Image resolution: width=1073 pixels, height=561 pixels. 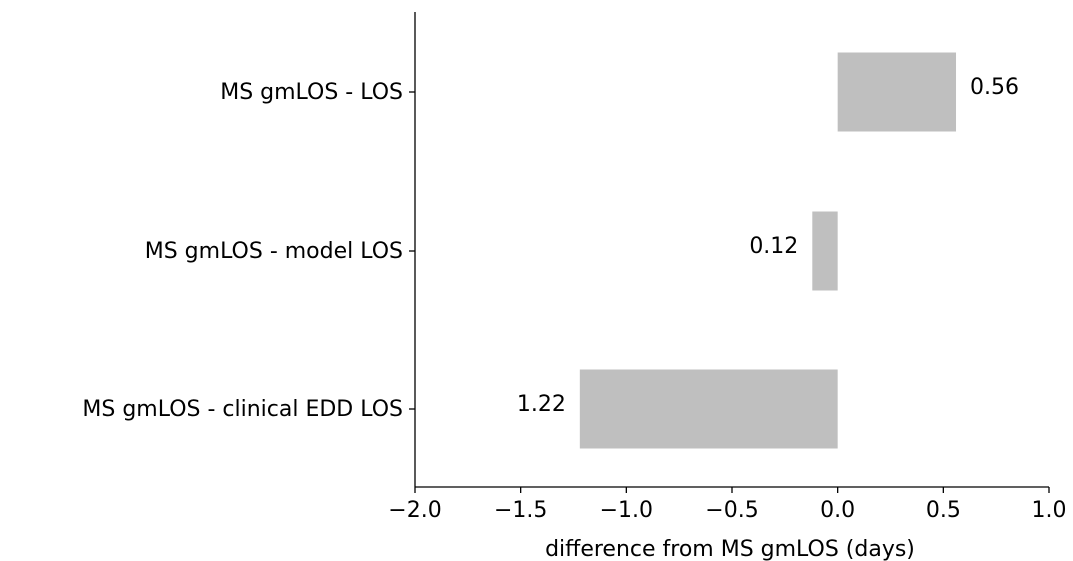 What do you see at coordinates (414, 510) in the screenshot?
I see `x-tick-label-0: −2.0` at bounding box center [414, 510].